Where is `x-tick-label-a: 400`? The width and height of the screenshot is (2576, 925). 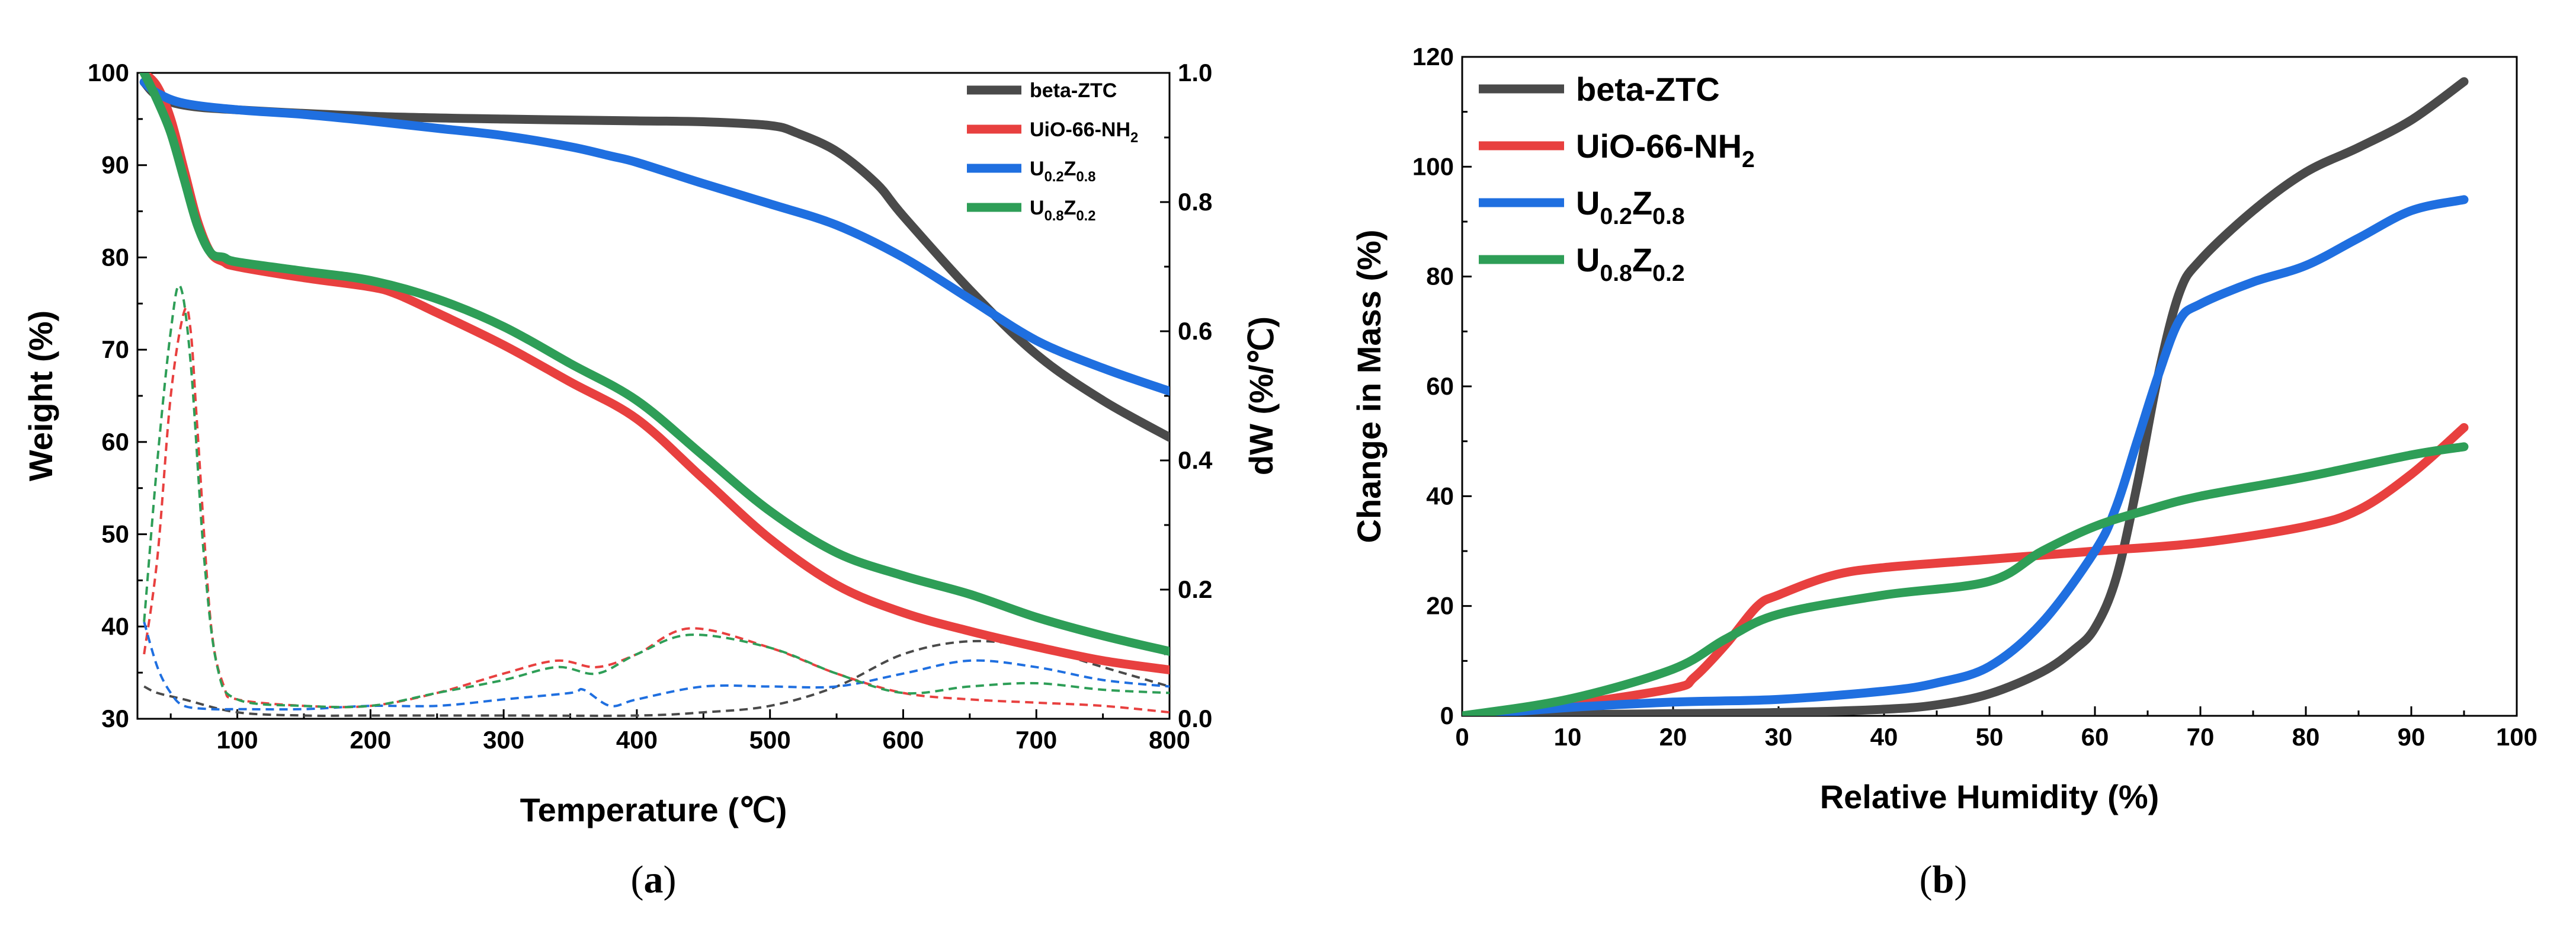
x-tick-label-a: 400 is located at coordinates (637, 740).